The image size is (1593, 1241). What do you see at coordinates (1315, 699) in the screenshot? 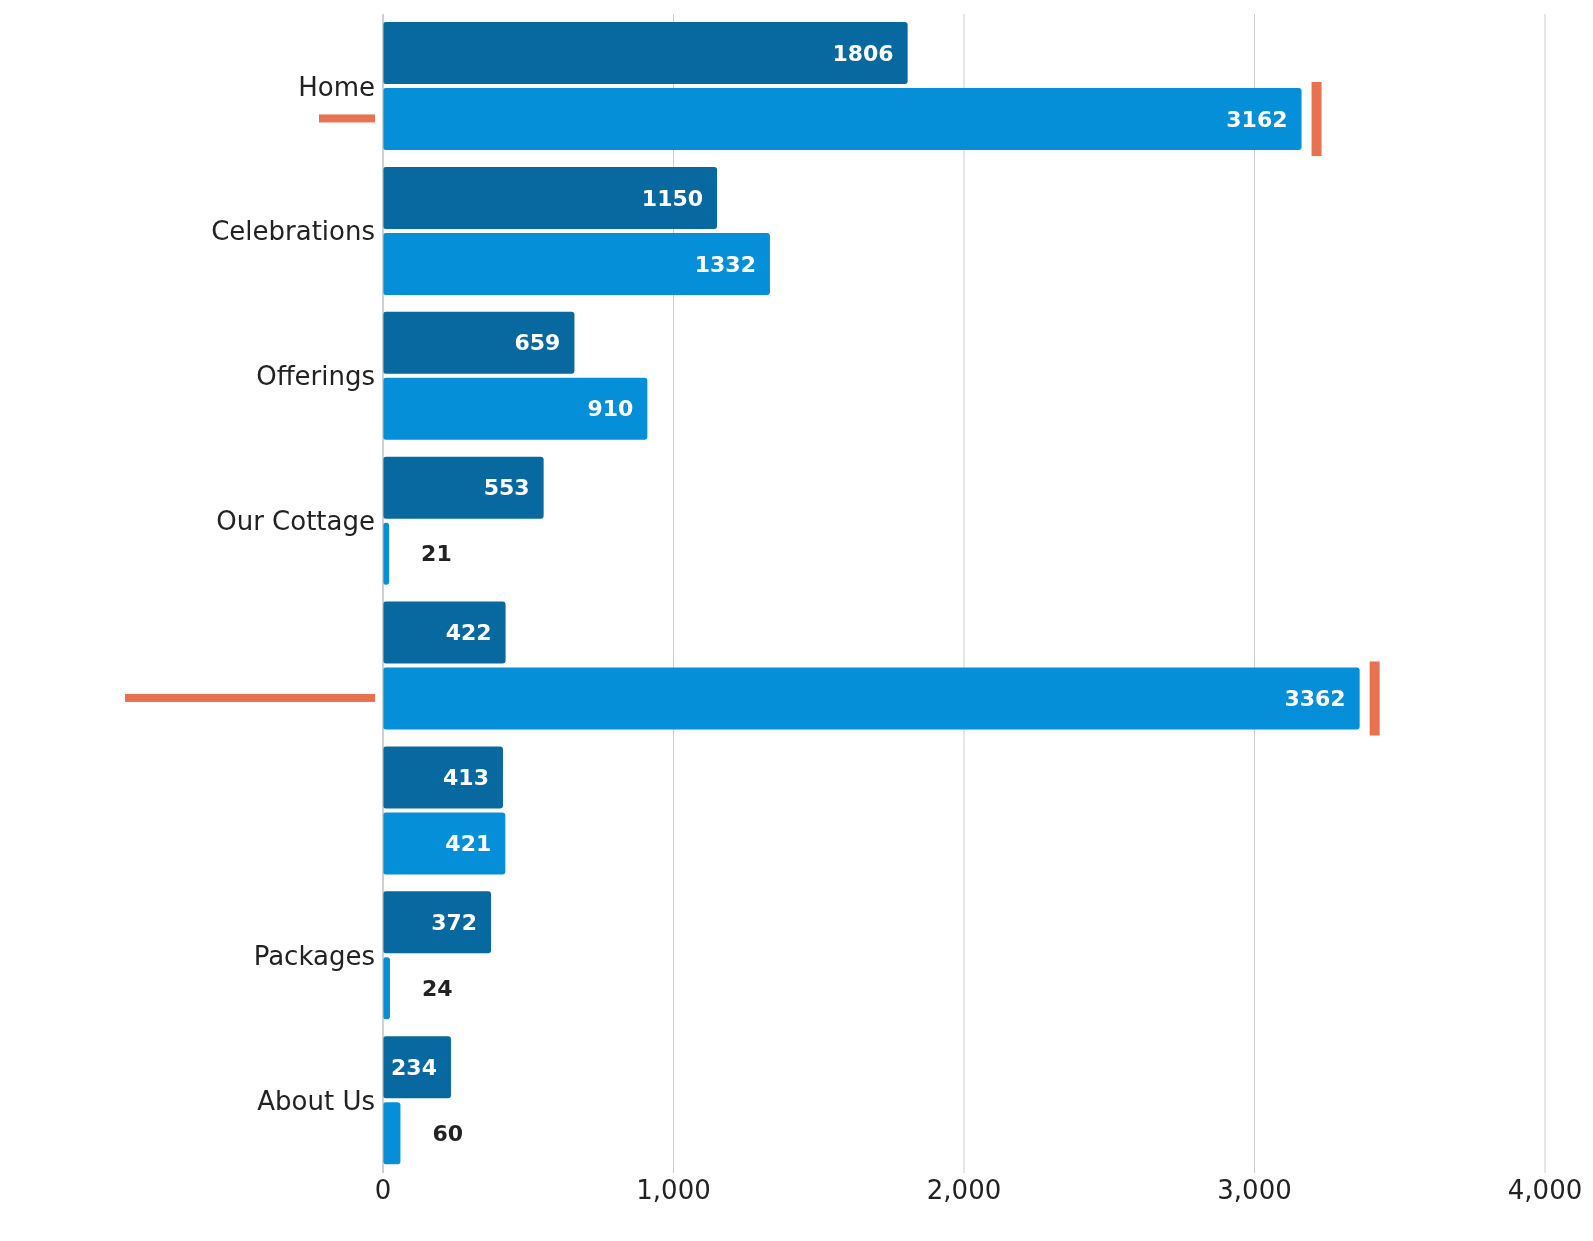
I see `data-label: 3362` at bounding box center [1315, 699].